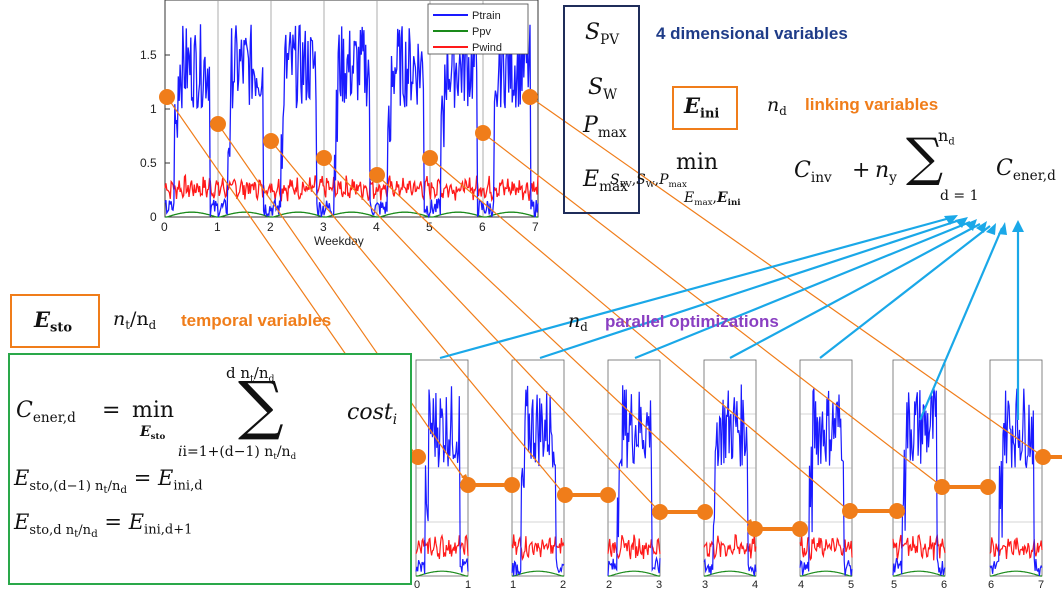 The height and width of the screenshot is (594, 1062). Describe the element at coordinates (339, 241) in the screenshot. I see `x-axis-label: Weekday` at that location.